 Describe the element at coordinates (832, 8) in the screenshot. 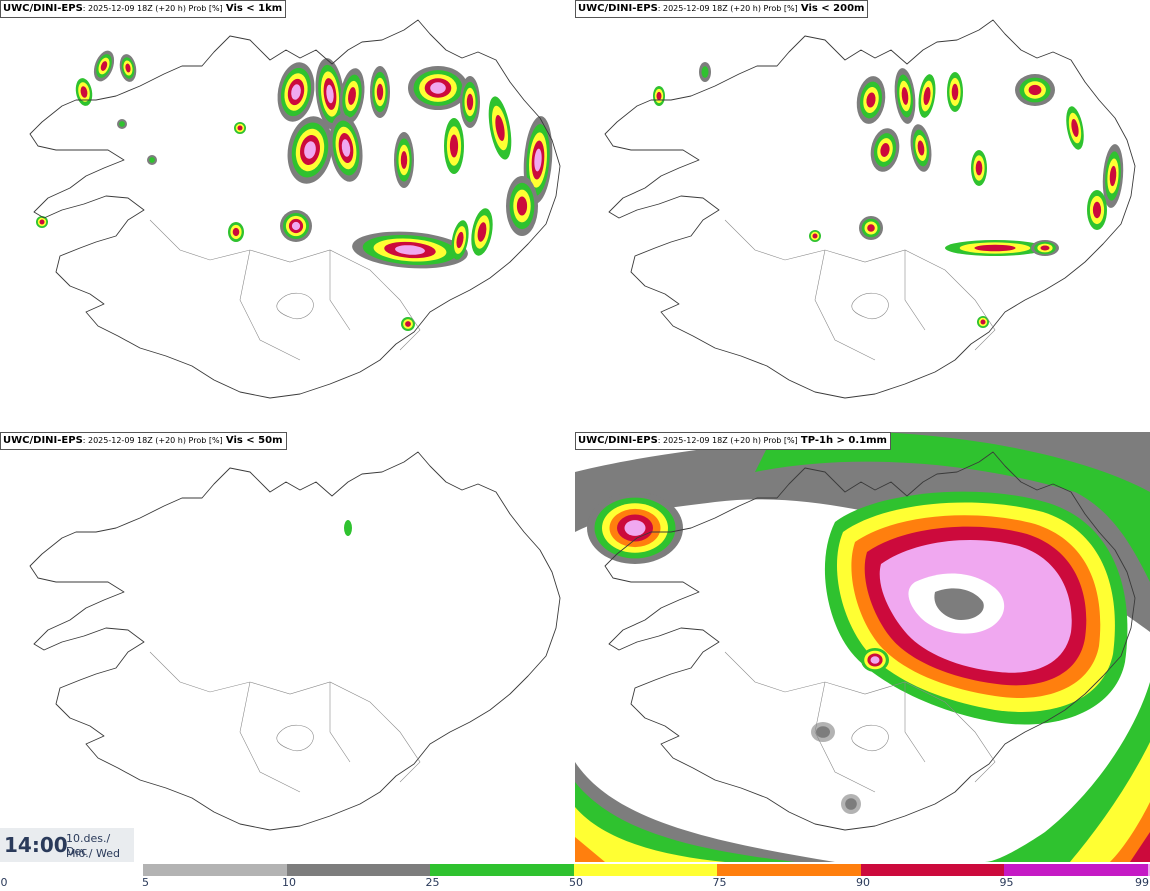

I see `parameter-name: Vis < 200m` at that location.